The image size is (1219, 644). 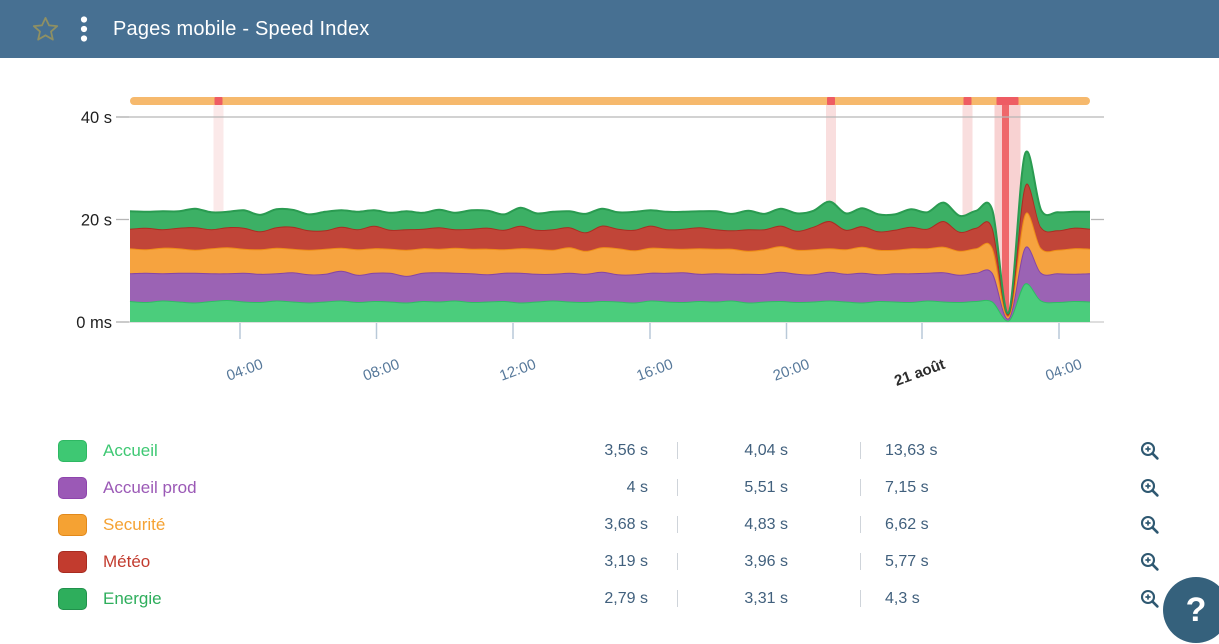 I want to click on x-axis-label: 21 août, so click(x=919, y=373).